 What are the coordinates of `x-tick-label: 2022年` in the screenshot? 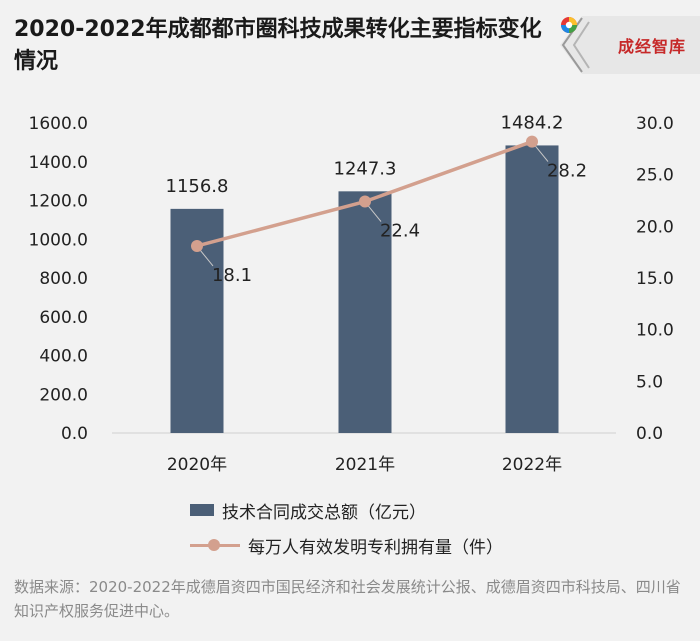 It's located at (532, 465).